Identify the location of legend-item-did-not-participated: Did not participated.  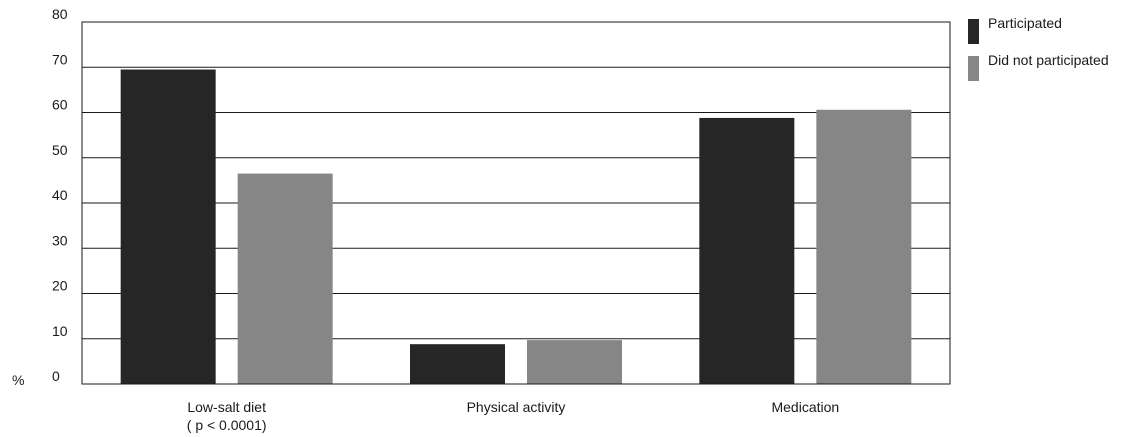
(1038, 69).